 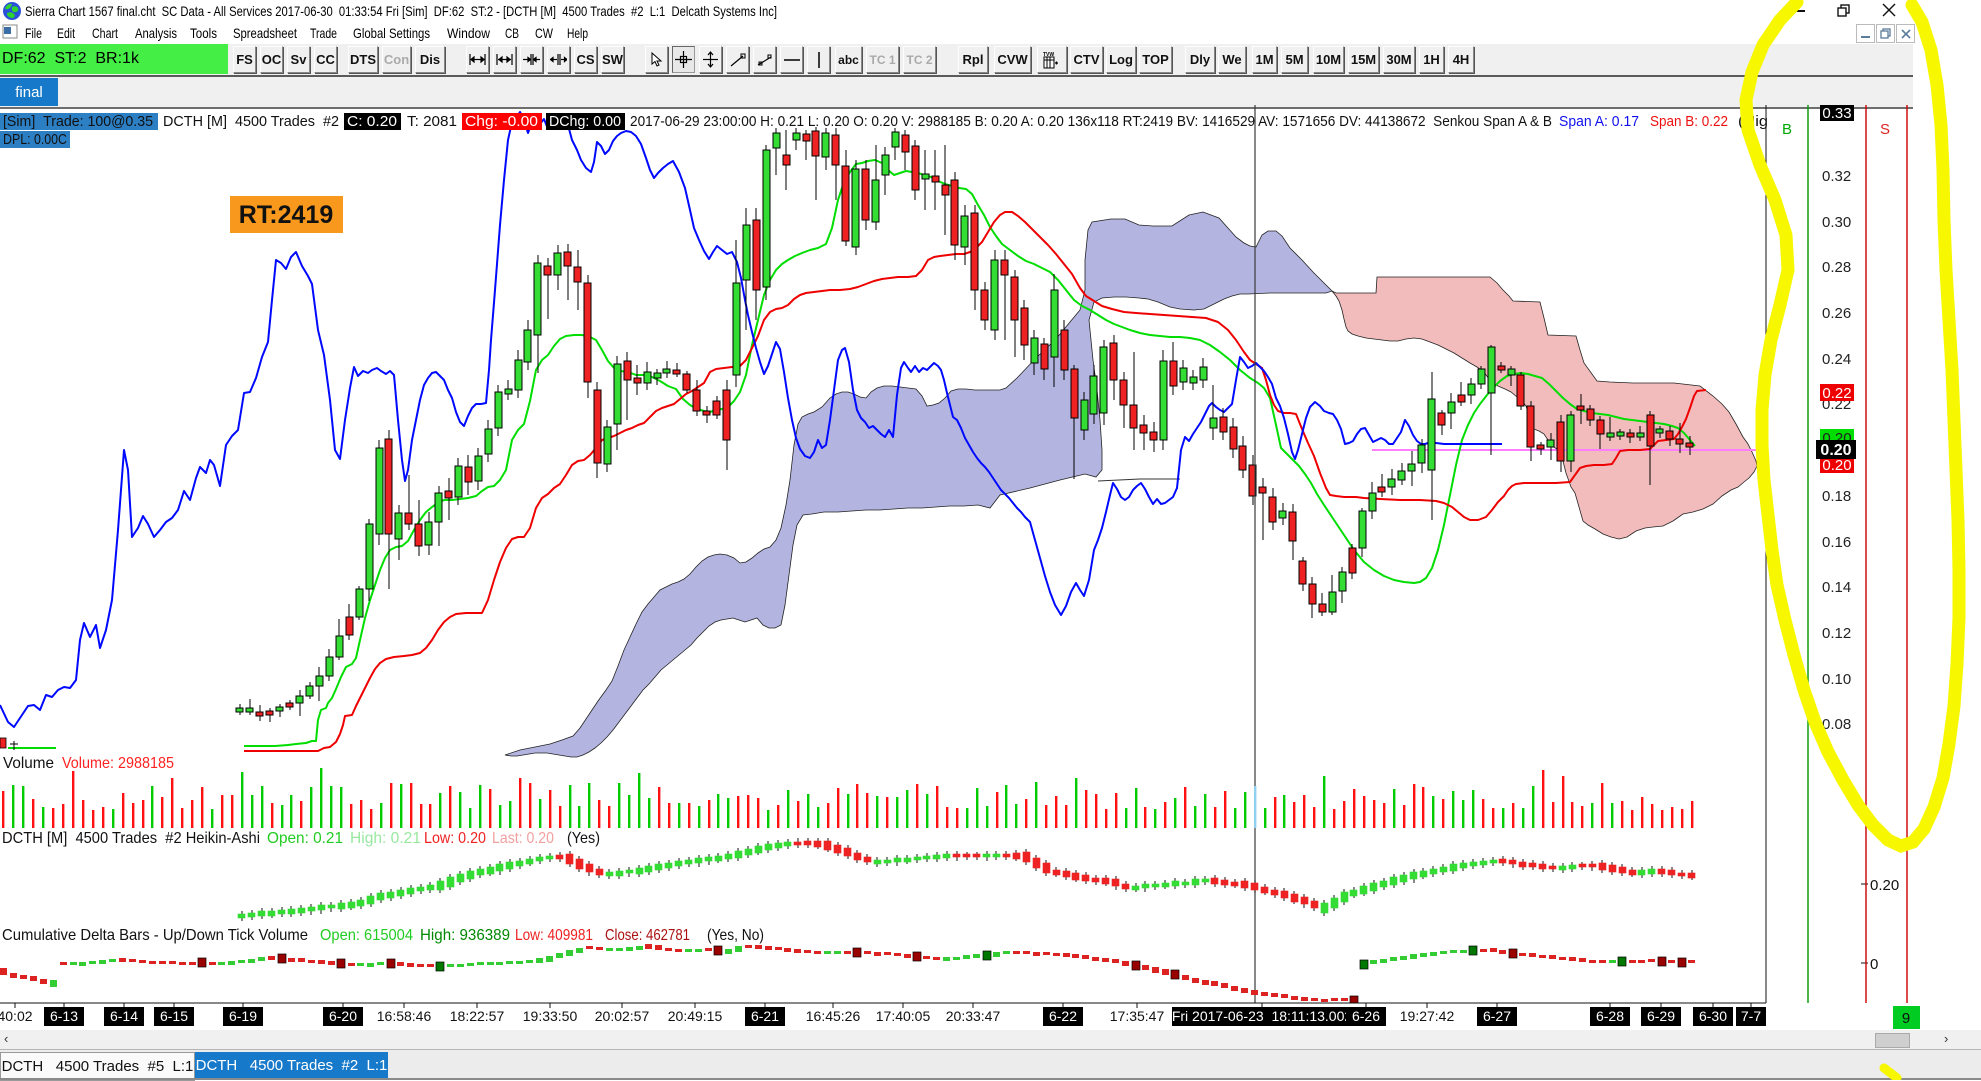 I want to click on svg-text: 16:45:26, so click(x=833, y=1016).